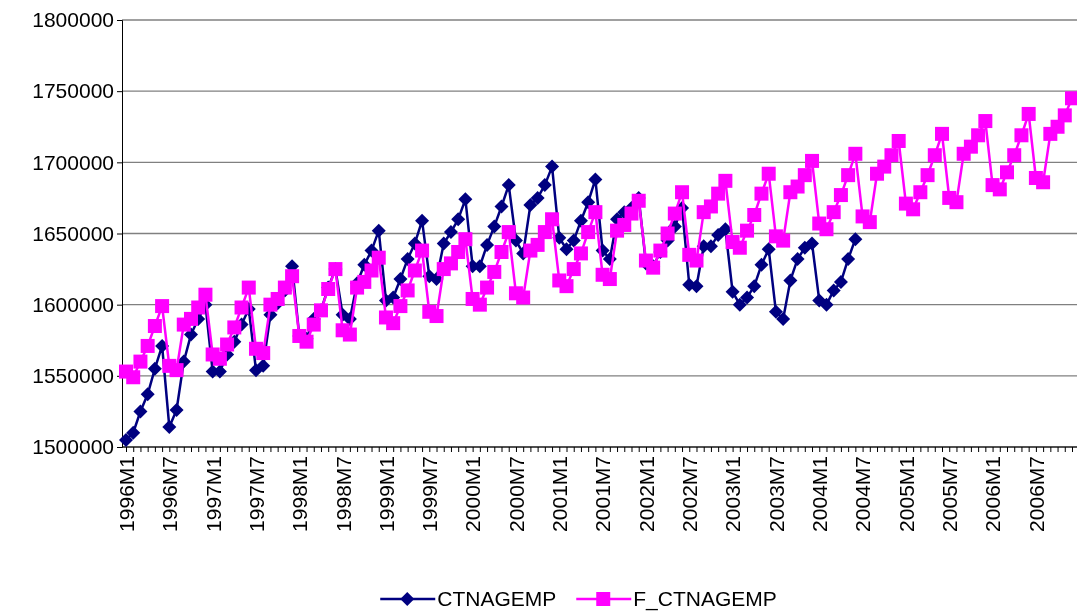  What do you see at coordinates (300, 494) in the screenshot?
I see `x-tick-label: 1998M1` at bounding box center [300, 494].